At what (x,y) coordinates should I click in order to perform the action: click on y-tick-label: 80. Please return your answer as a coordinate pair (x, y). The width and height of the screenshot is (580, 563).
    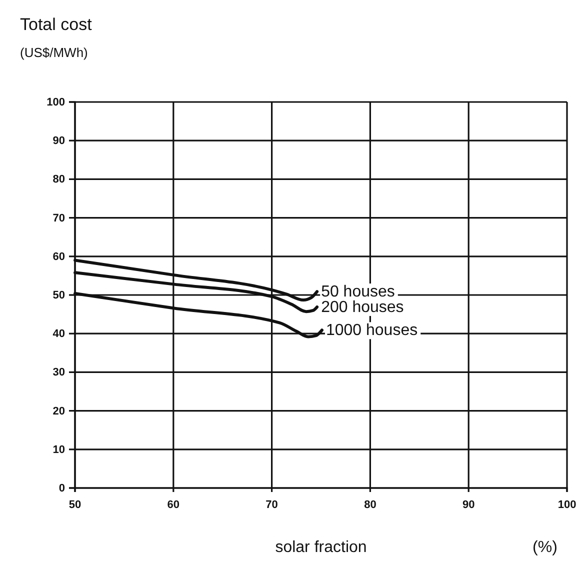
    Looking at the image, I should click on (58, 180).